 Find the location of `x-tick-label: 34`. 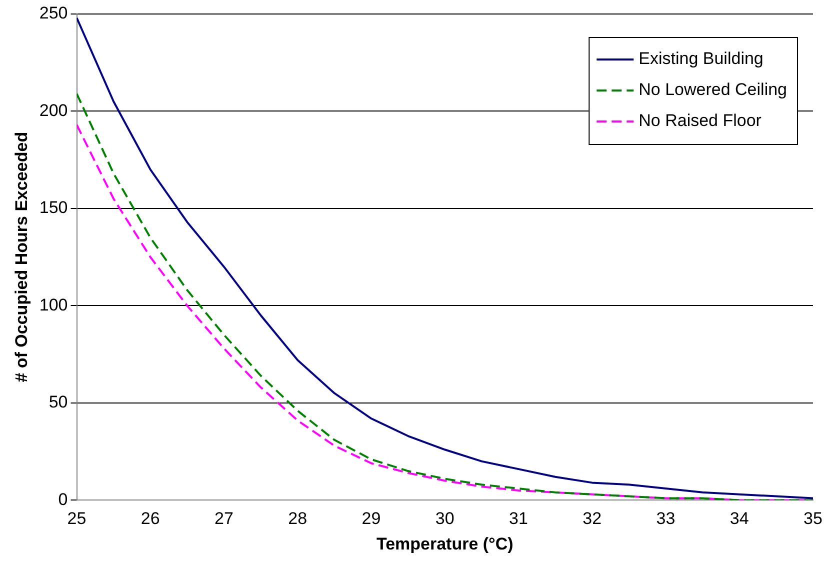

x-tick-label: 34 is located at coordinates (739, 518).